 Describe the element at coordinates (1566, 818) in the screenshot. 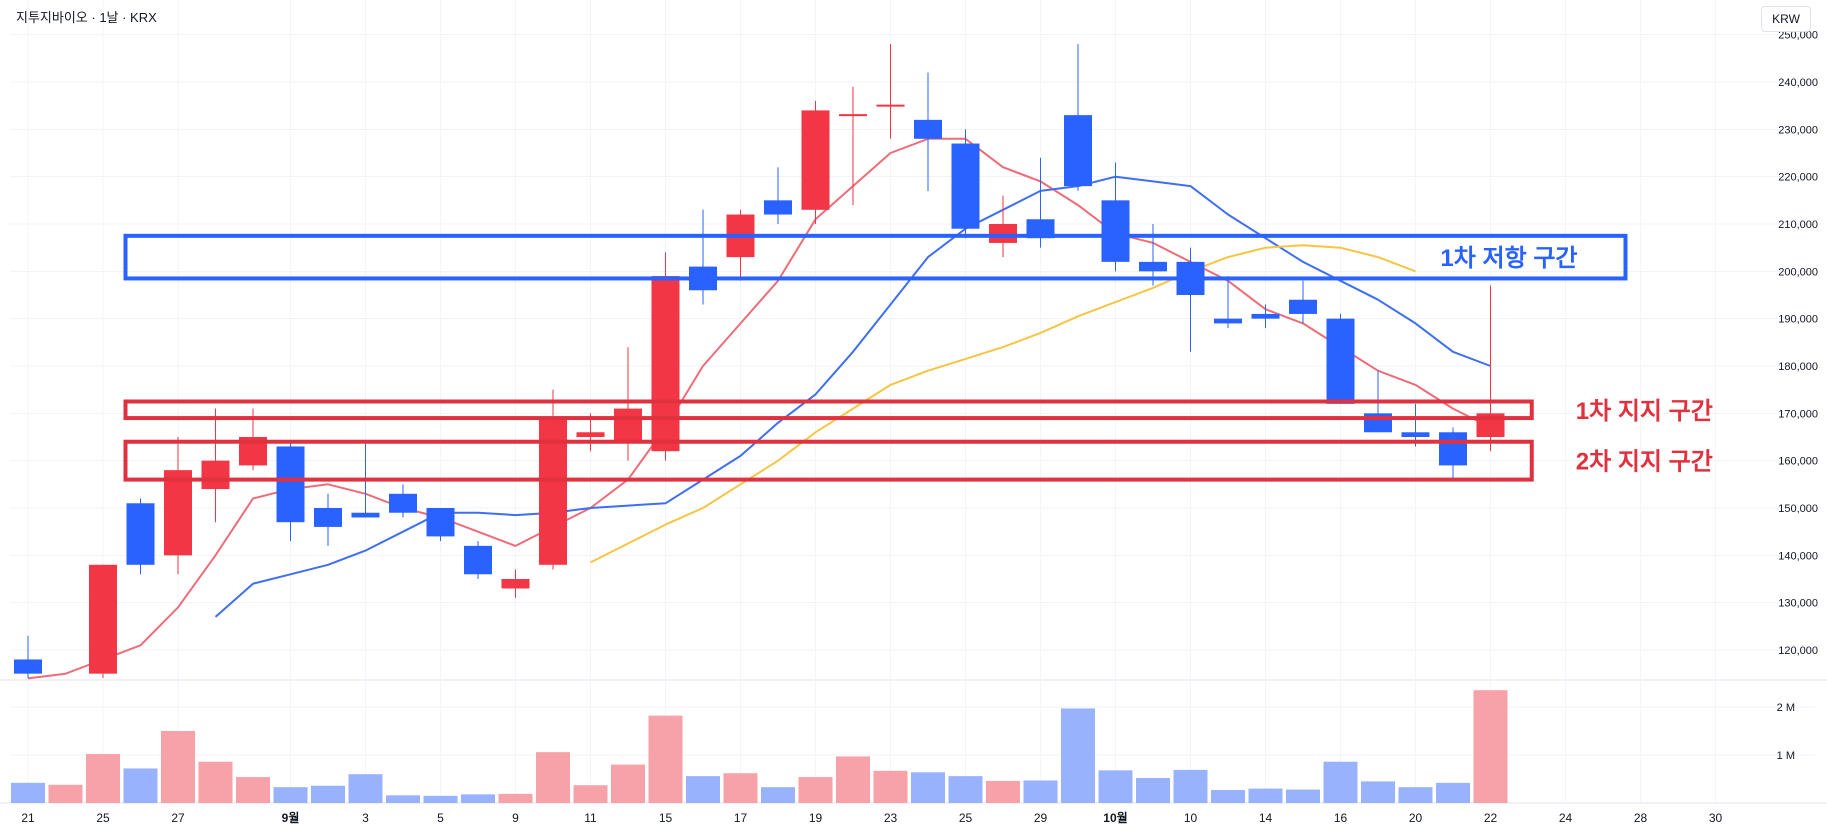

I see `time-tick-label: 24` at that location.